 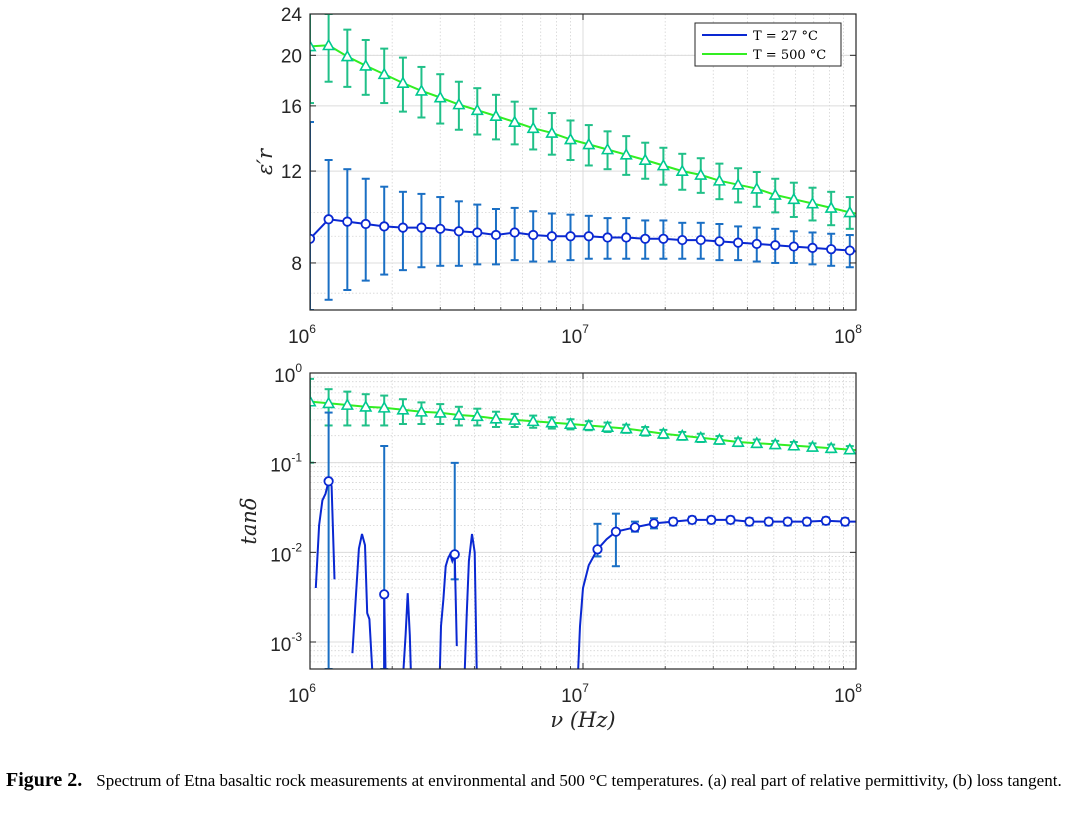 I want to click on panel-b-y-tick-label: 10⁻³, so click(x=286, y=643).